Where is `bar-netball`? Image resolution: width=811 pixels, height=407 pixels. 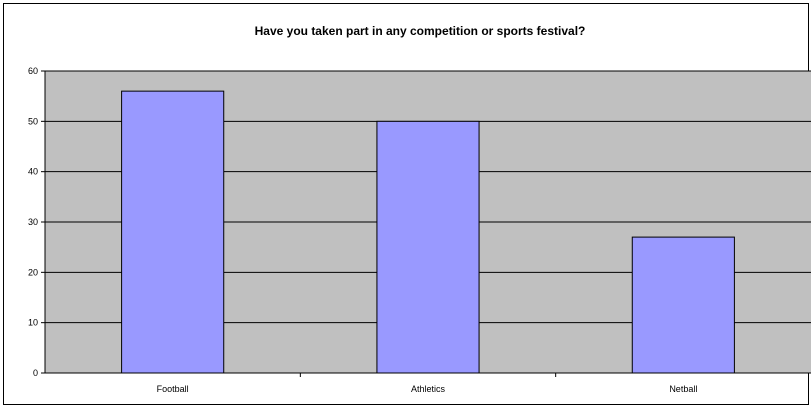
bar-netball is located at coordinates (683, 305).